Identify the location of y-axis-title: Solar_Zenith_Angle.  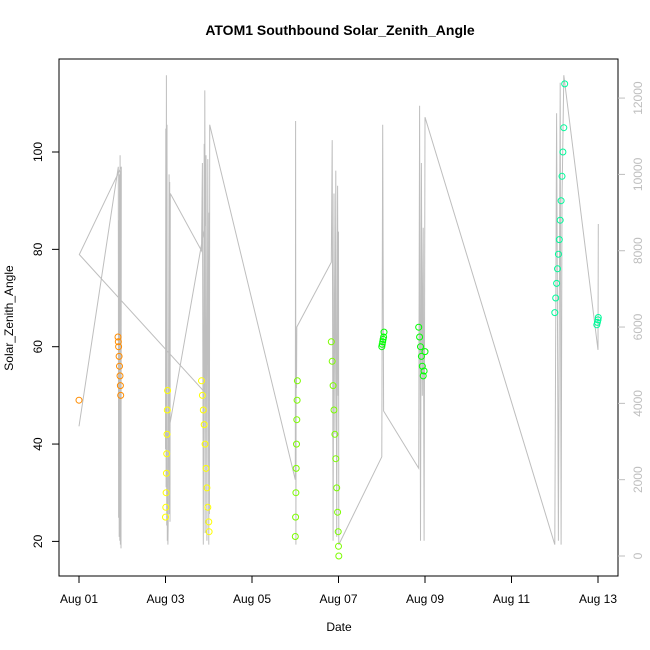
(9, 318).